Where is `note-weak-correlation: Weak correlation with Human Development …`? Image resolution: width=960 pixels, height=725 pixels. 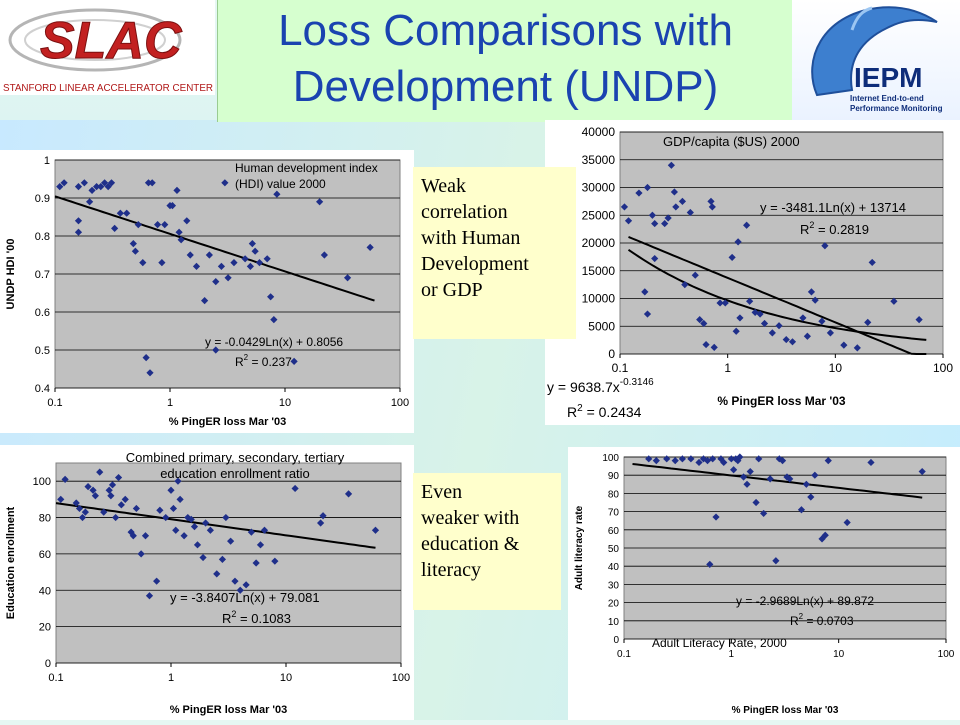
note-weak-correlation: Weak correlation with Human Development … is located at coordinates (494, 253).